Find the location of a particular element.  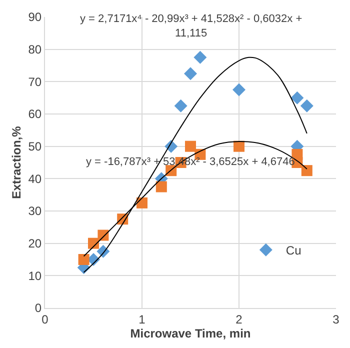

y-tick-label: 90 is located at coordinates (35, 17).